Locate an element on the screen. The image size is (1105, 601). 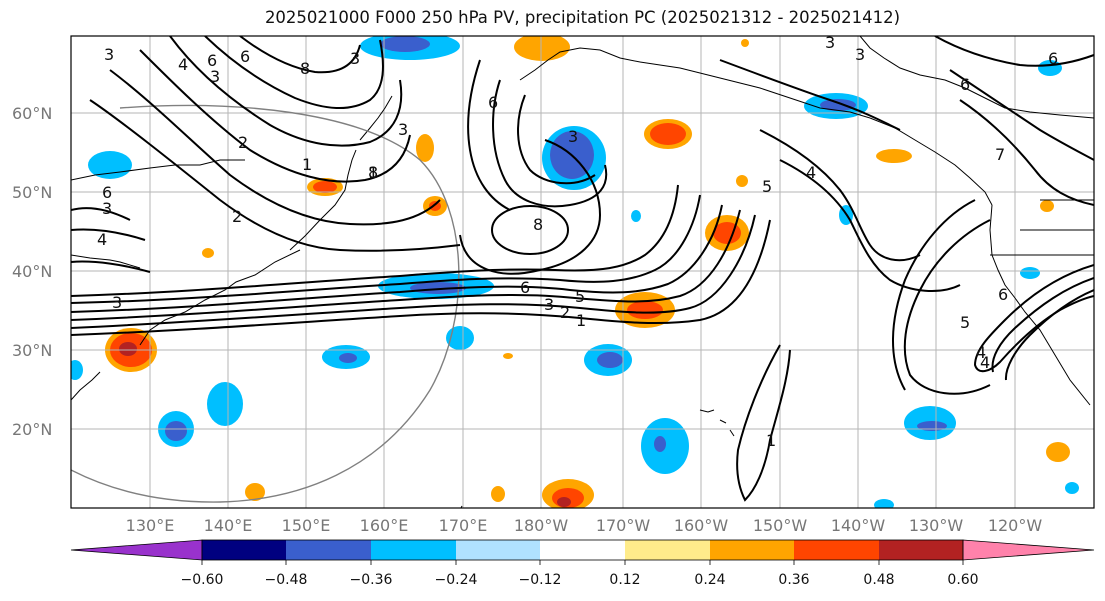
latitude-labels: 60°N 50°N 40°N 30°N 20°N is located at coordinates (32, 271).